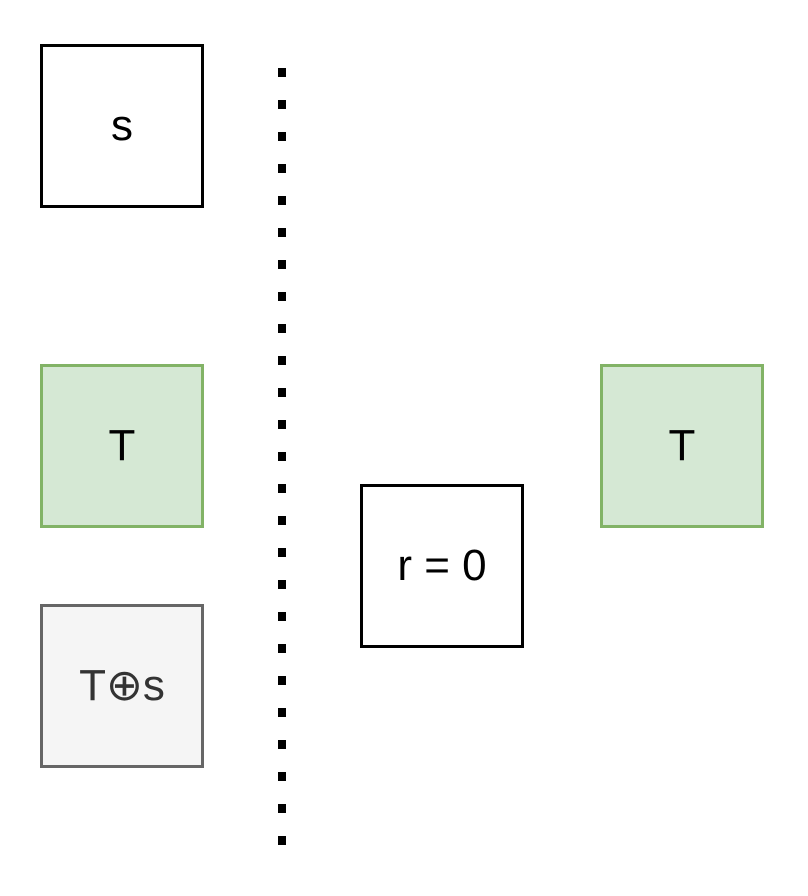  I want to click on node-t-xor-s-label: T⊕s, so click(122, 685).